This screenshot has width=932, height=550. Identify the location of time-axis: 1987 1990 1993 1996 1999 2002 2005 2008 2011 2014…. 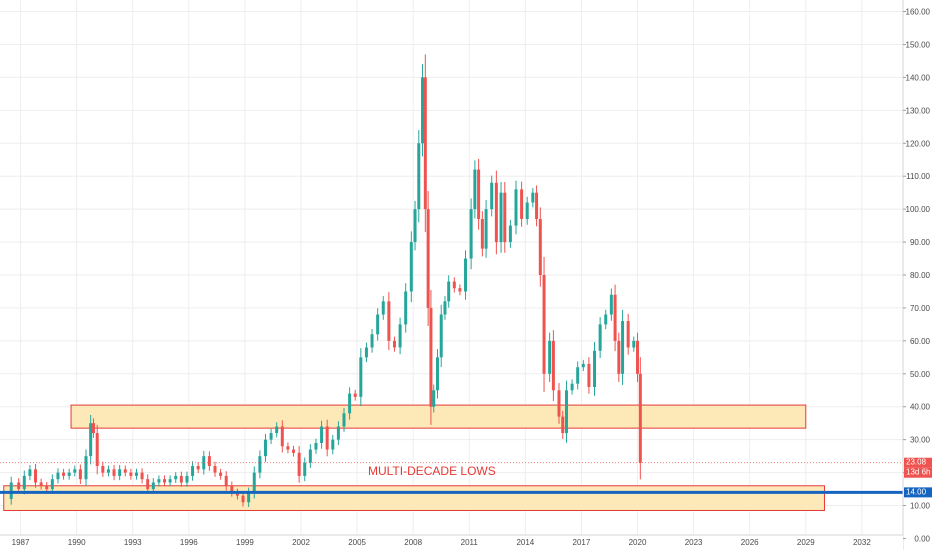
(451, 542).